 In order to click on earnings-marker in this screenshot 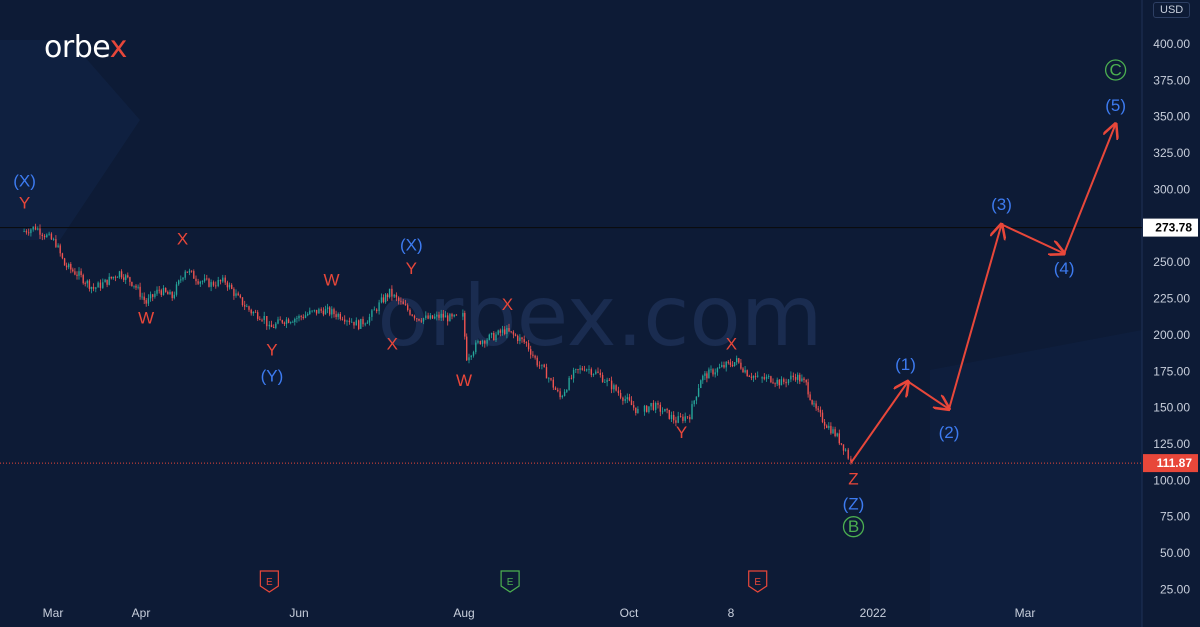, I will do `click(510, 581)`.